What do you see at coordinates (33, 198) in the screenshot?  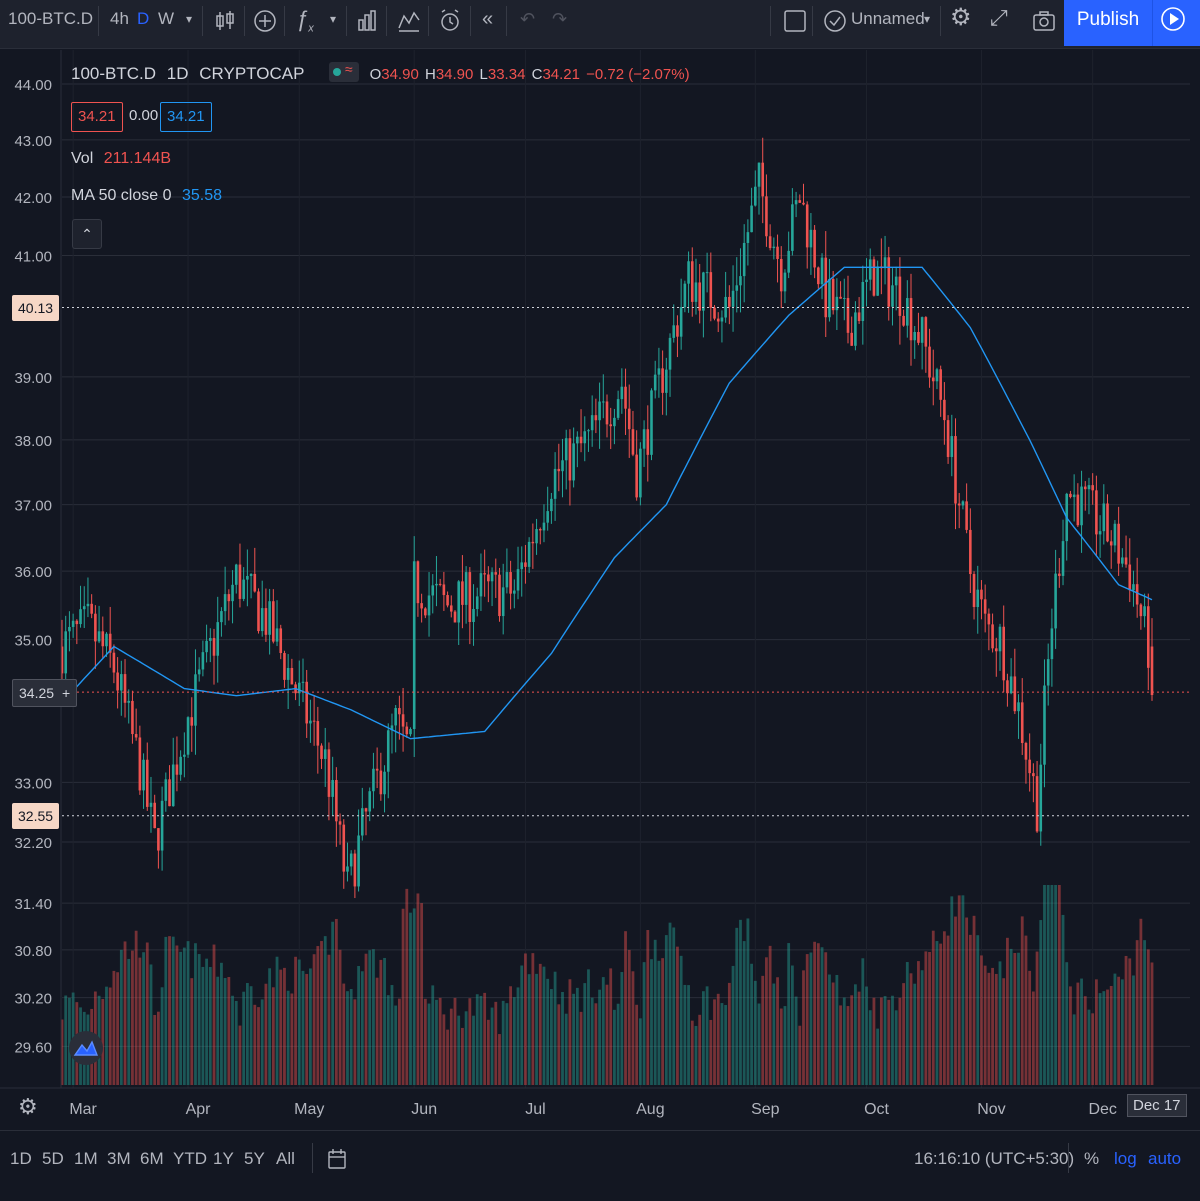 I see `price-tick-label: 42.00` at bounding box center [33, 198].